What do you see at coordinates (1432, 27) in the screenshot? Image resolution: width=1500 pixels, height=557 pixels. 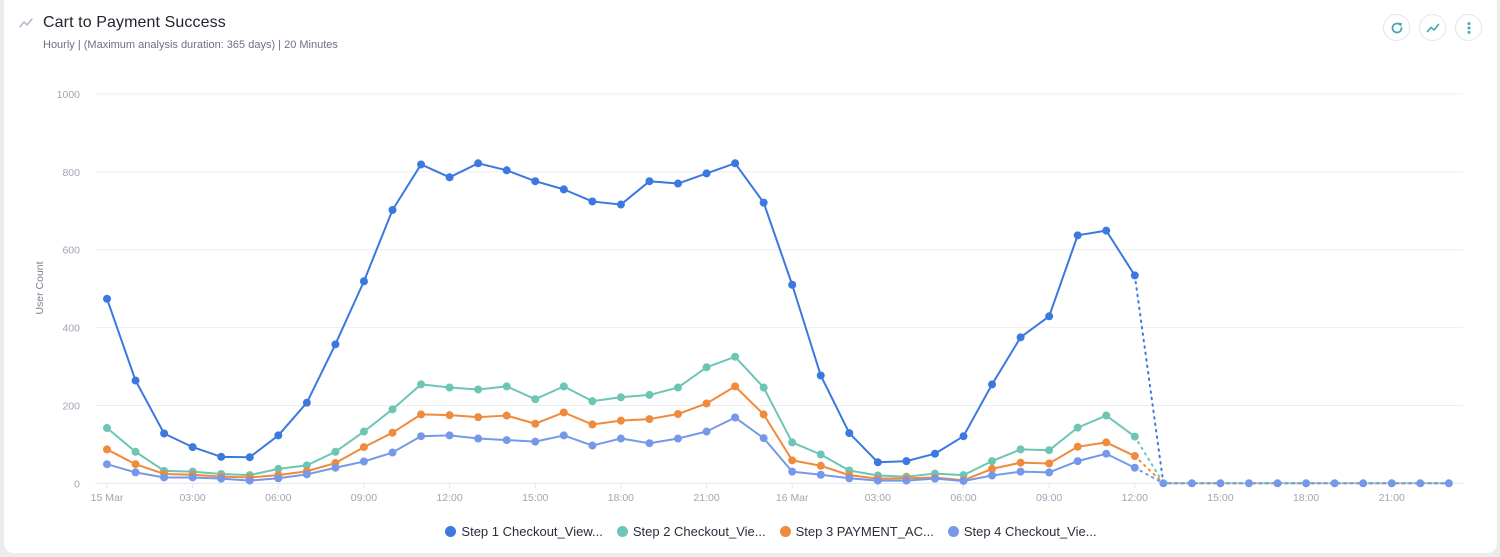 I see `chart-type-button` at bounding box center [1432, 27].